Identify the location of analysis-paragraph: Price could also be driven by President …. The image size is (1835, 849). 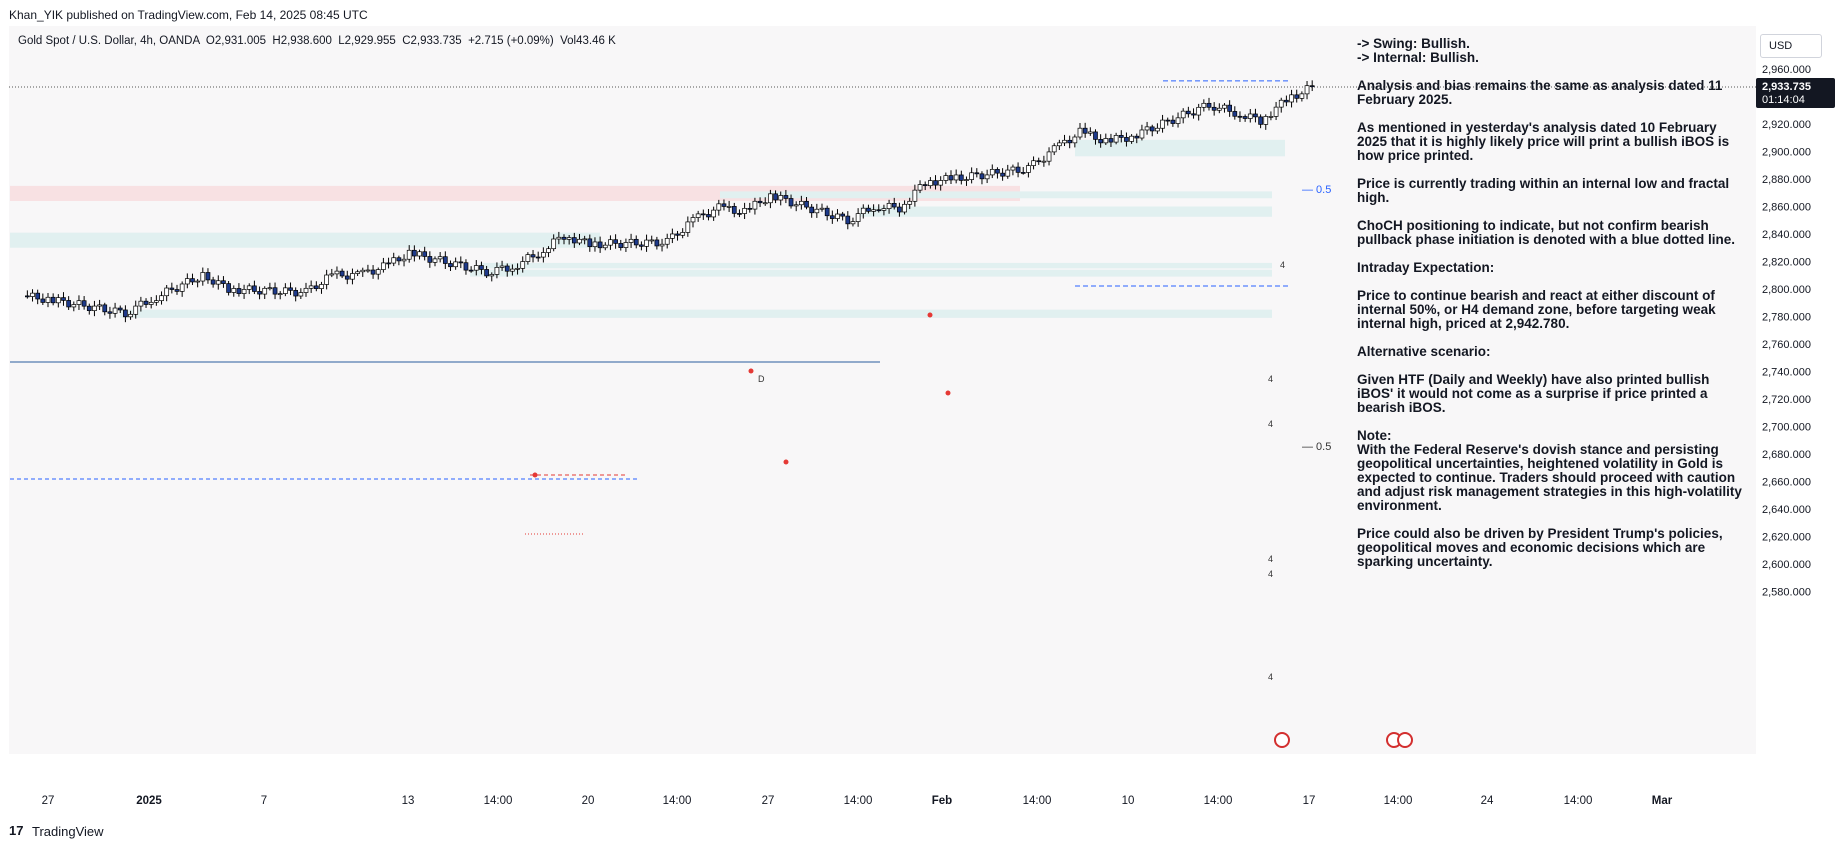
(1540, 547).